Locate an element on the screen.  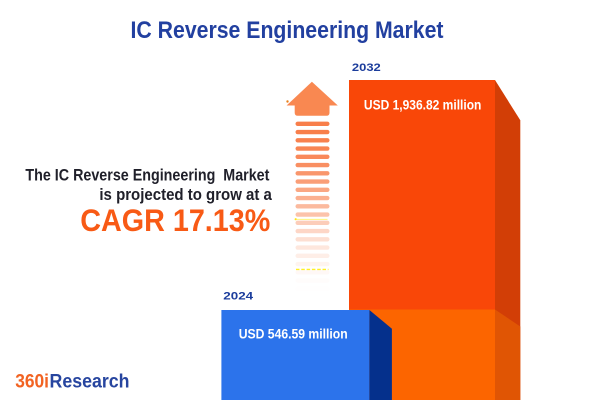
svg-text: USD 546.59 million is located at coordinates (293, 333).